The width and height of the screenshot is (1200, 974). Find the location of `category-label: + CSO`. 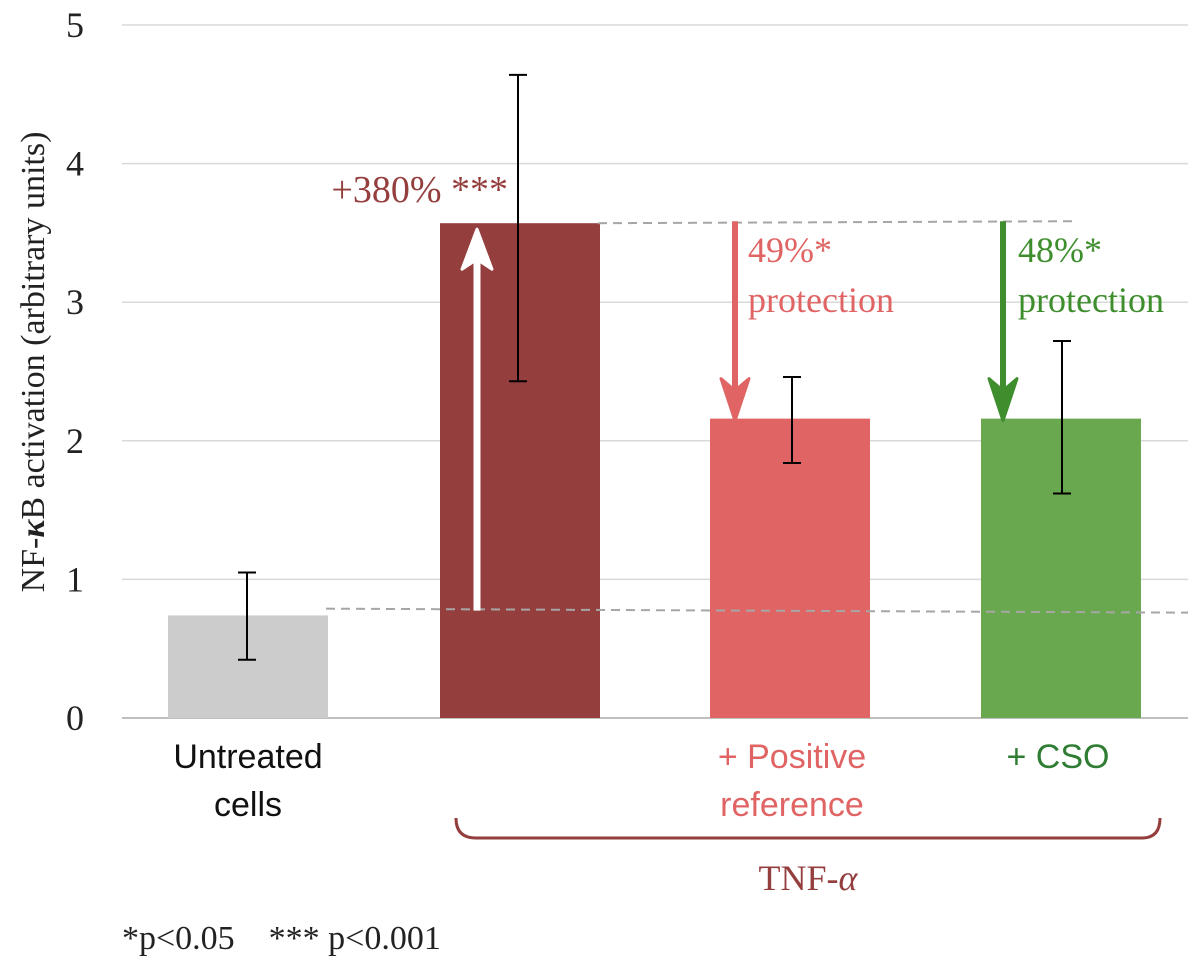

category-label: + CSO is located at coordinates (1058, 757).